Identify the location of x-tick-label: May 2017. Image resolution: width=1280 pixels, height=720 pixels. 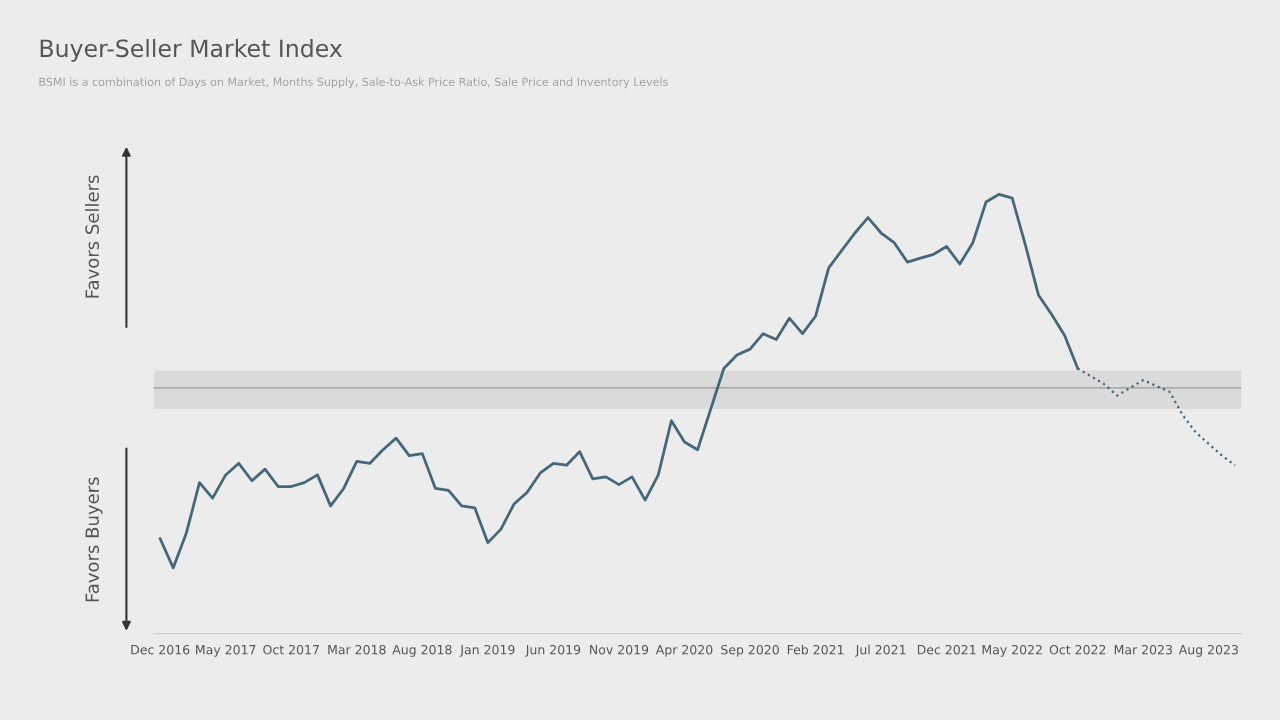
(226, 650).